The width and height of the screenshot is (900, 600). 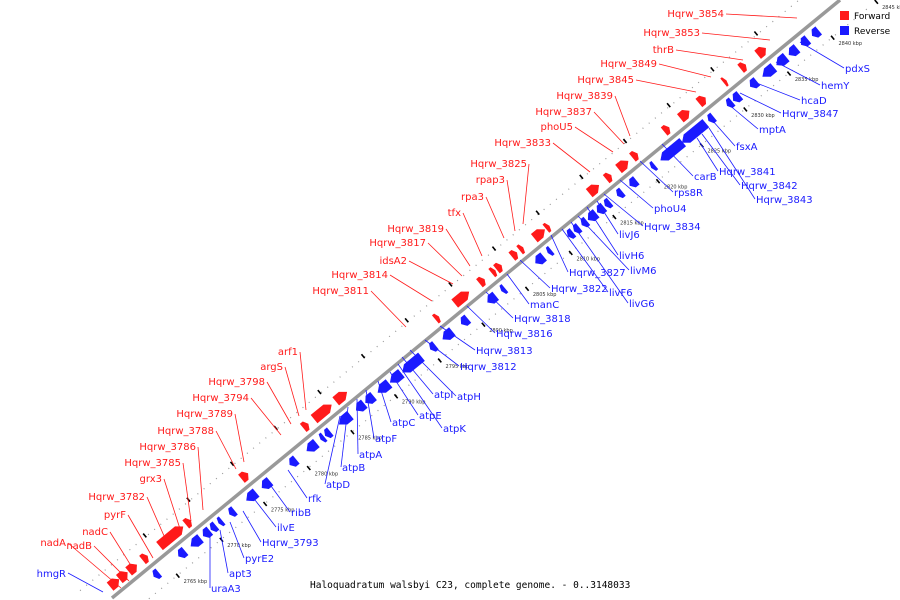 I want to click on reverse-gene-label: atpE, so click(x=430, y=416).